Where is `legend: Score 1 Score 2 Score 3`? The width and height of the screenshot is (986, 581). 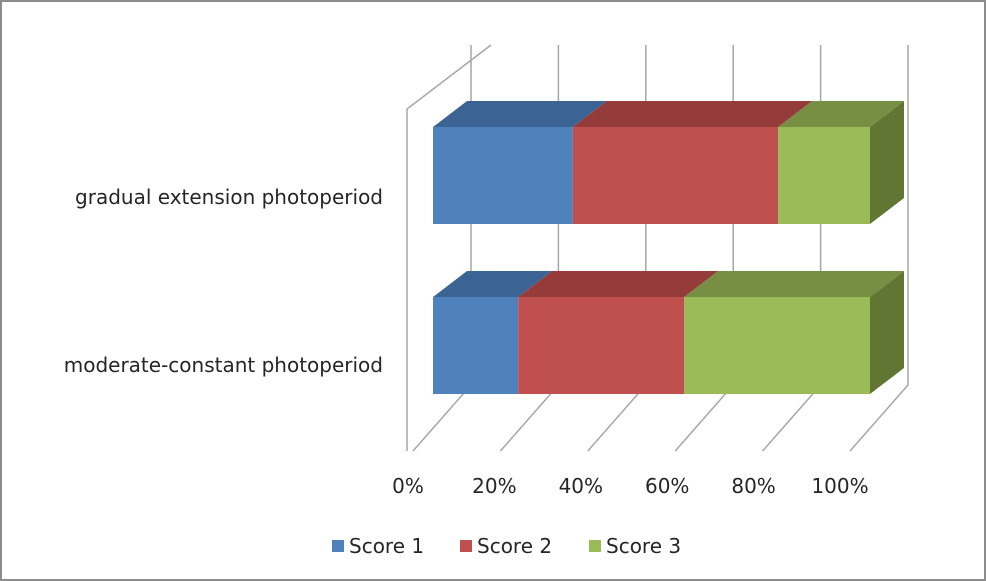 legend: Score 1 Score 2 Score 3 is located at coordinates (506, 546).